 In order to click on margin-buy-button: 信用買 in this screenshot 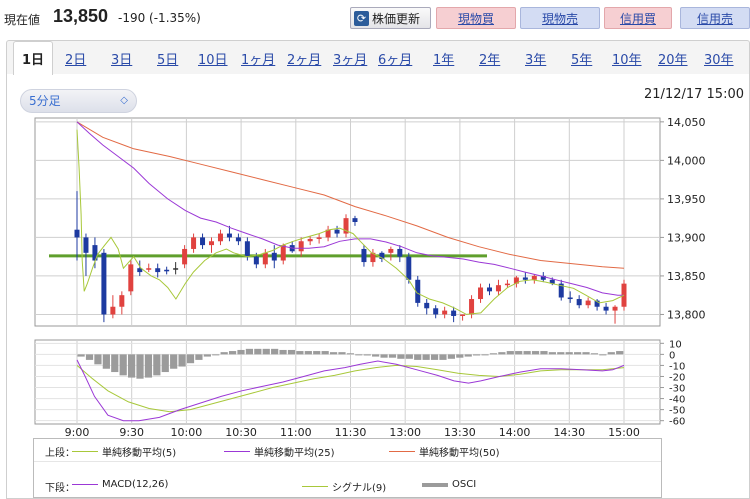, I will do `click(638, 18)`.